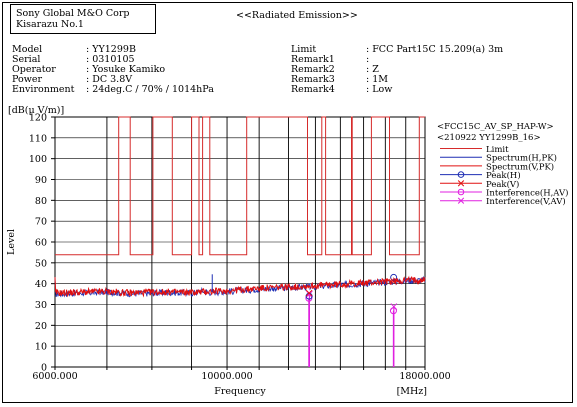 The height and width of the screenshot is (407, 577). What do you see at coordinates (502, 184) in the screenshot?
I see `legend-entry-label: Peak(V)` at bounding box center [502, 184].